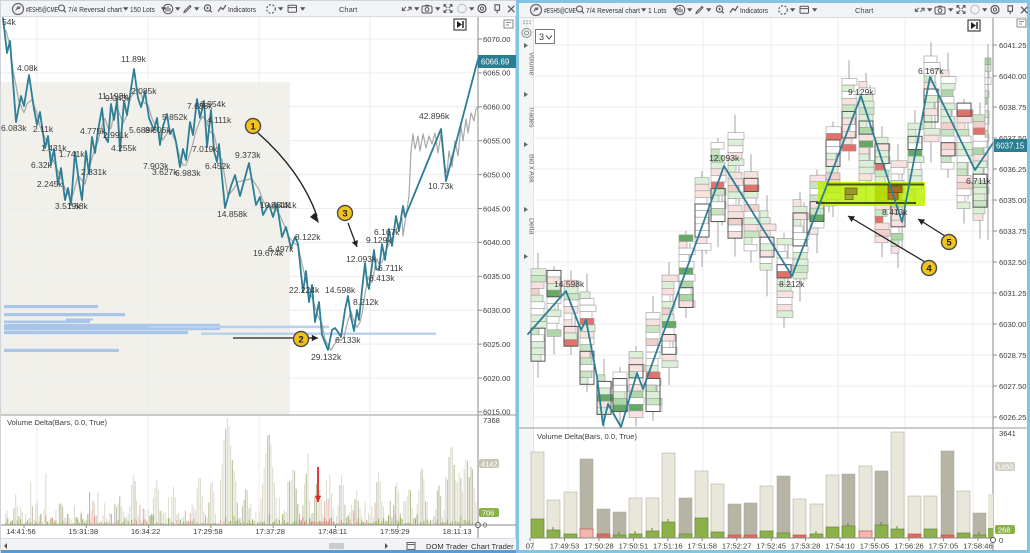 This screenshot has height=553, width=1030. Describe the element at coordinates (93, 131) in the screenshot. I see `svg-text: 4.775k` at that location.